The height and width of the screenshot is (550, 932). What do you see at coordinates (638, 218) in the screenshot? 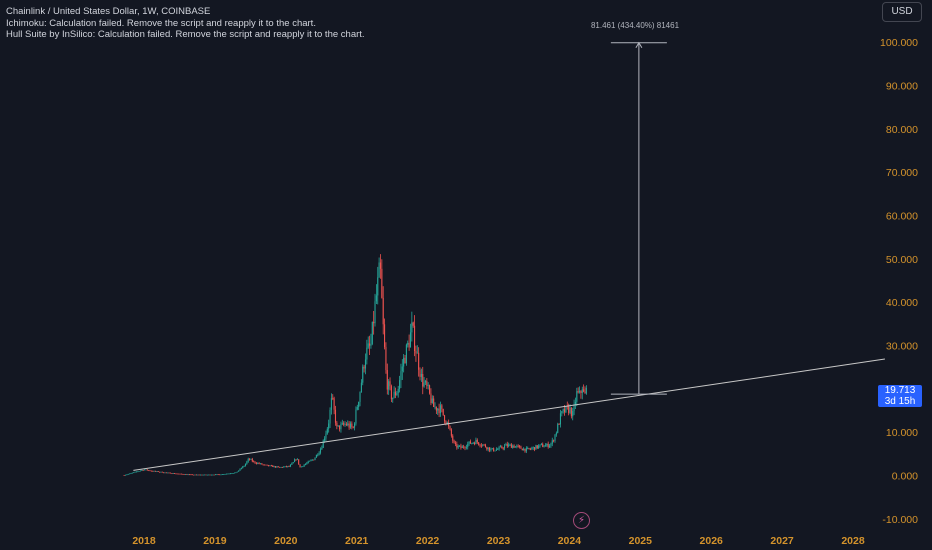
I see `measure-tool` at bounding box center [638, 218].